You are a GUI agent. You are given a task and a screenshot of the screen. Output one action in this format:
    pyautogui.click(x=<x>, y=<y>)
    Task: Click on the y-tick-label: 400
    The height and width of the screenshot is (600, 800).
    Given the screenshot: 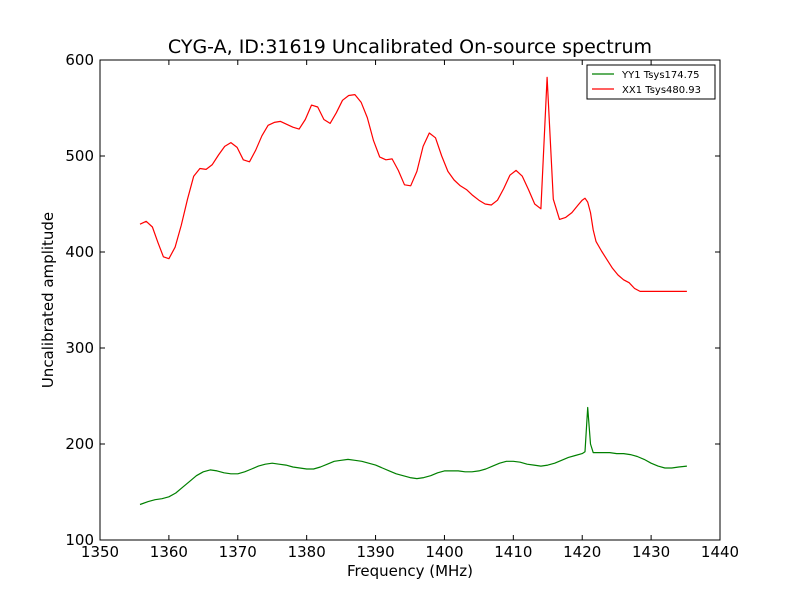 What is the action you would take?
    pyautogui.click(x=79, y=252)
    